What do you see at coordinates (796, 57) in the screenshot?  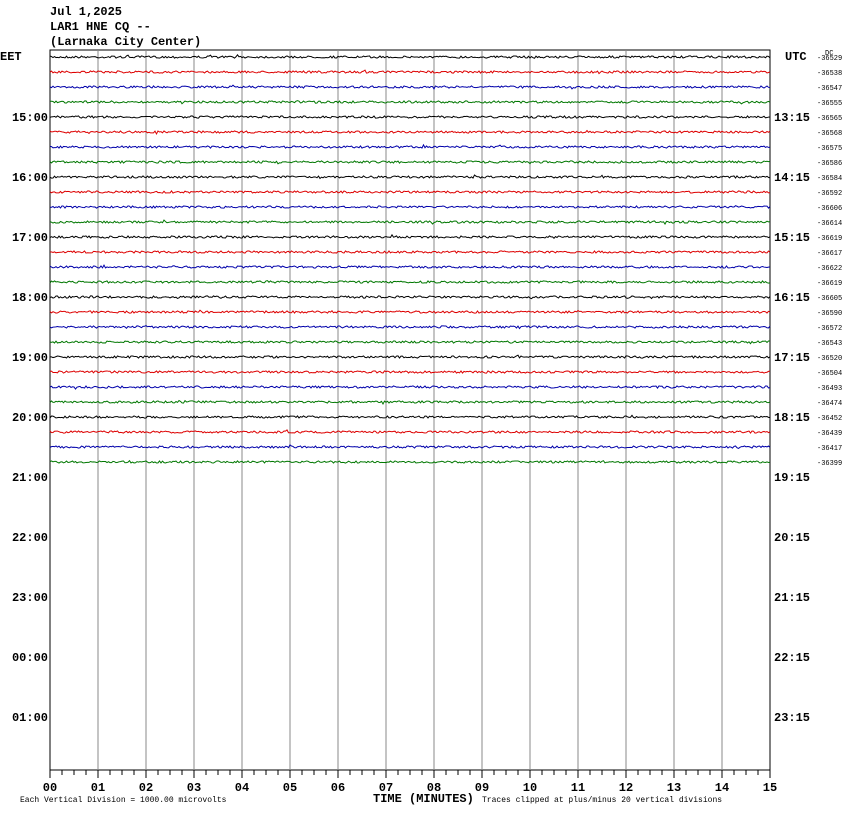 I see `right-axis-title: UTC` at bounding box center [796, 57].